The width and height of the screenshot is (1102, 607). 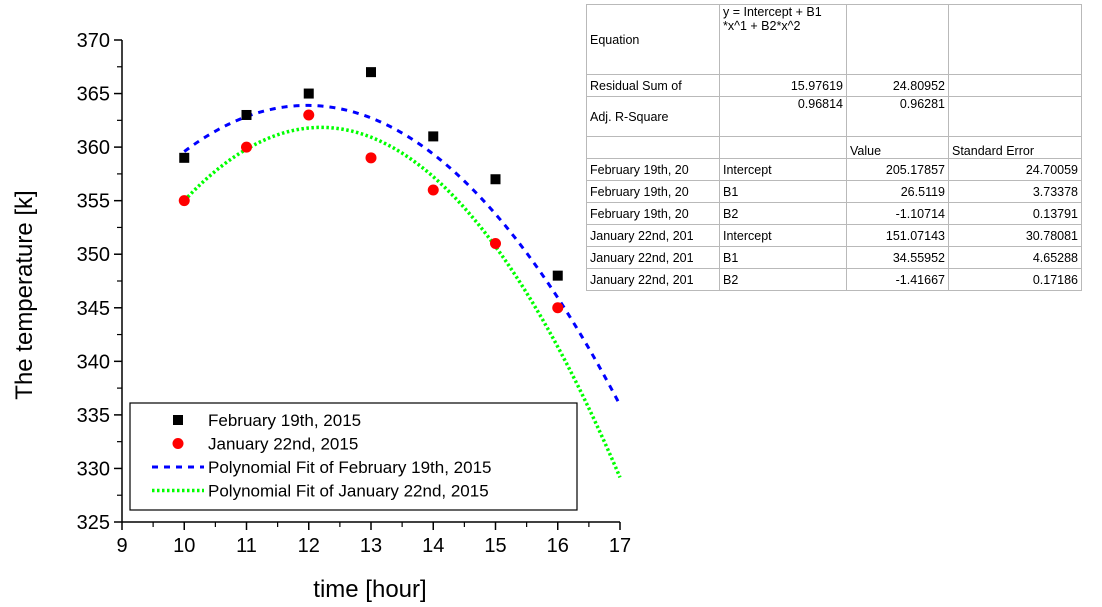 I want to click on legend-label: January 22nd, 2015, so click(x=283, y=444).